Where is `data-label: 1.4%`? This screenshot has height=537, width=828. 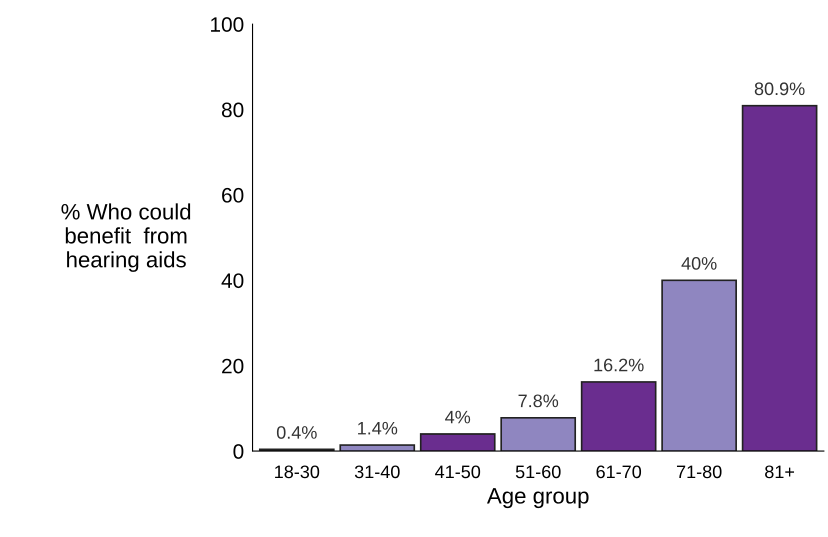
data-label: 1.4% is located at coordinates (378, 428).